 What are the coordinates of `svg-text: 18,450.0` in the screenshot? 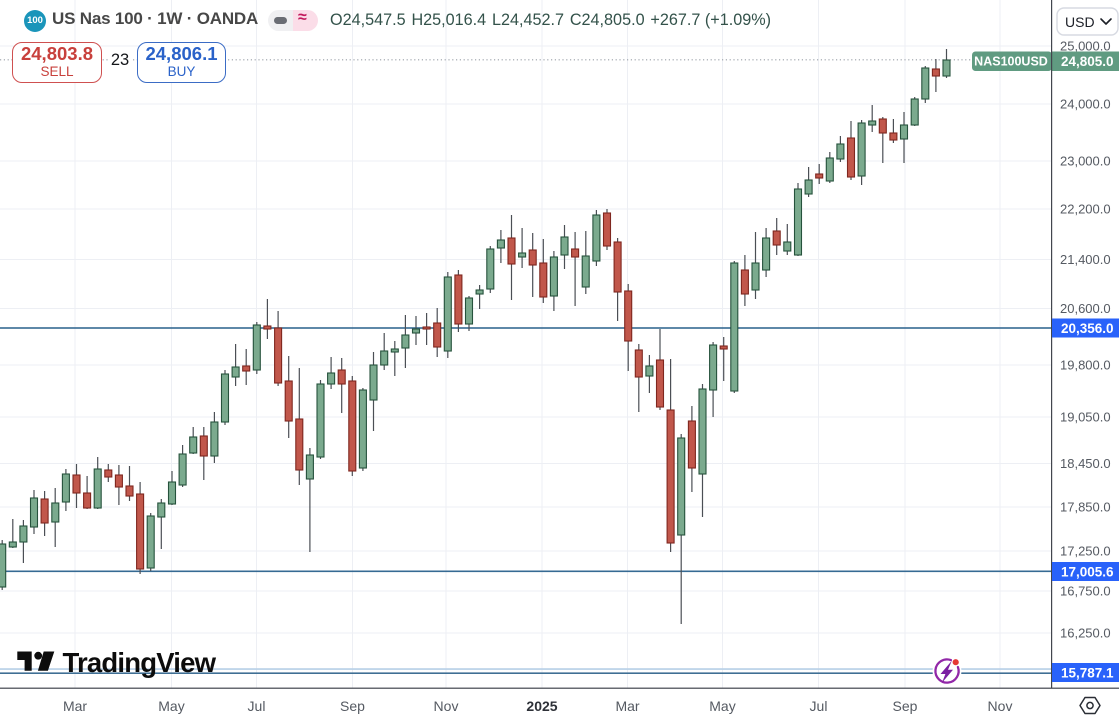 It's located at (1085, 463).